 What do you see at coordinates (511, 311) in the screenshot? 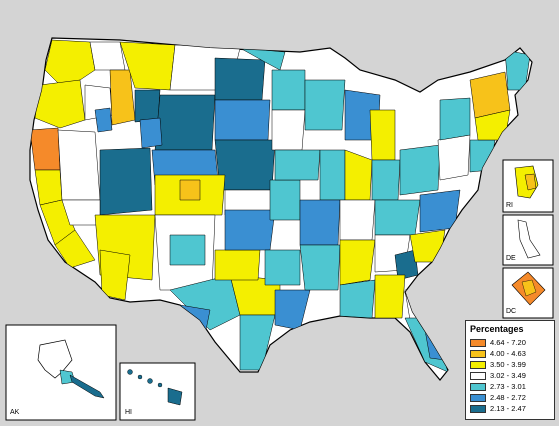
I see `inset-label-dc: DC` at bounding box center [511, 311].